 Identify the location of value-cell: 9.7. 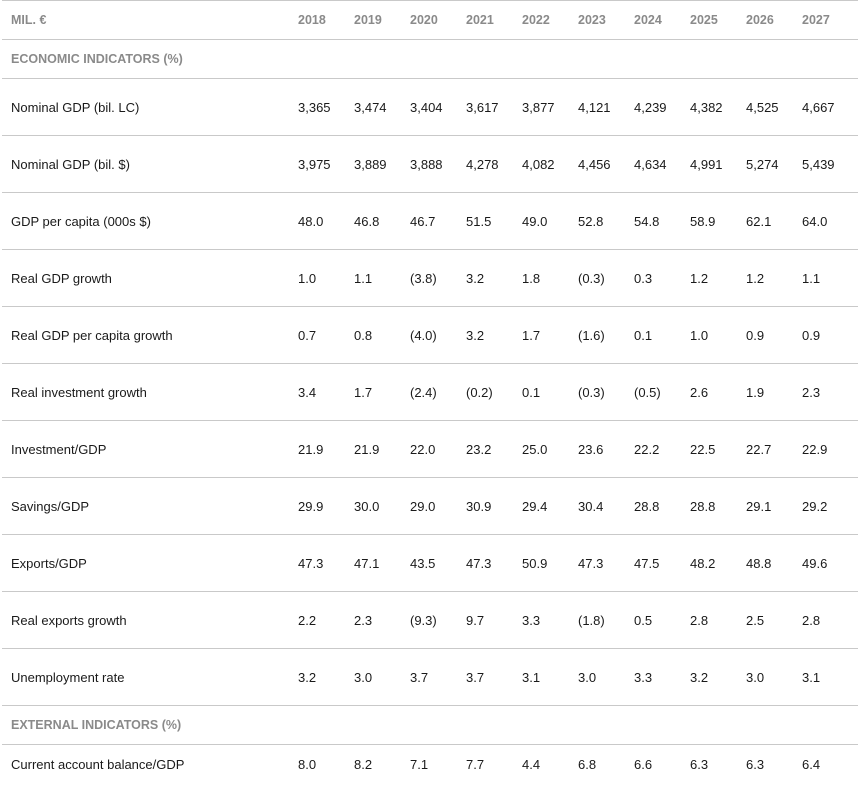
(494, 620).